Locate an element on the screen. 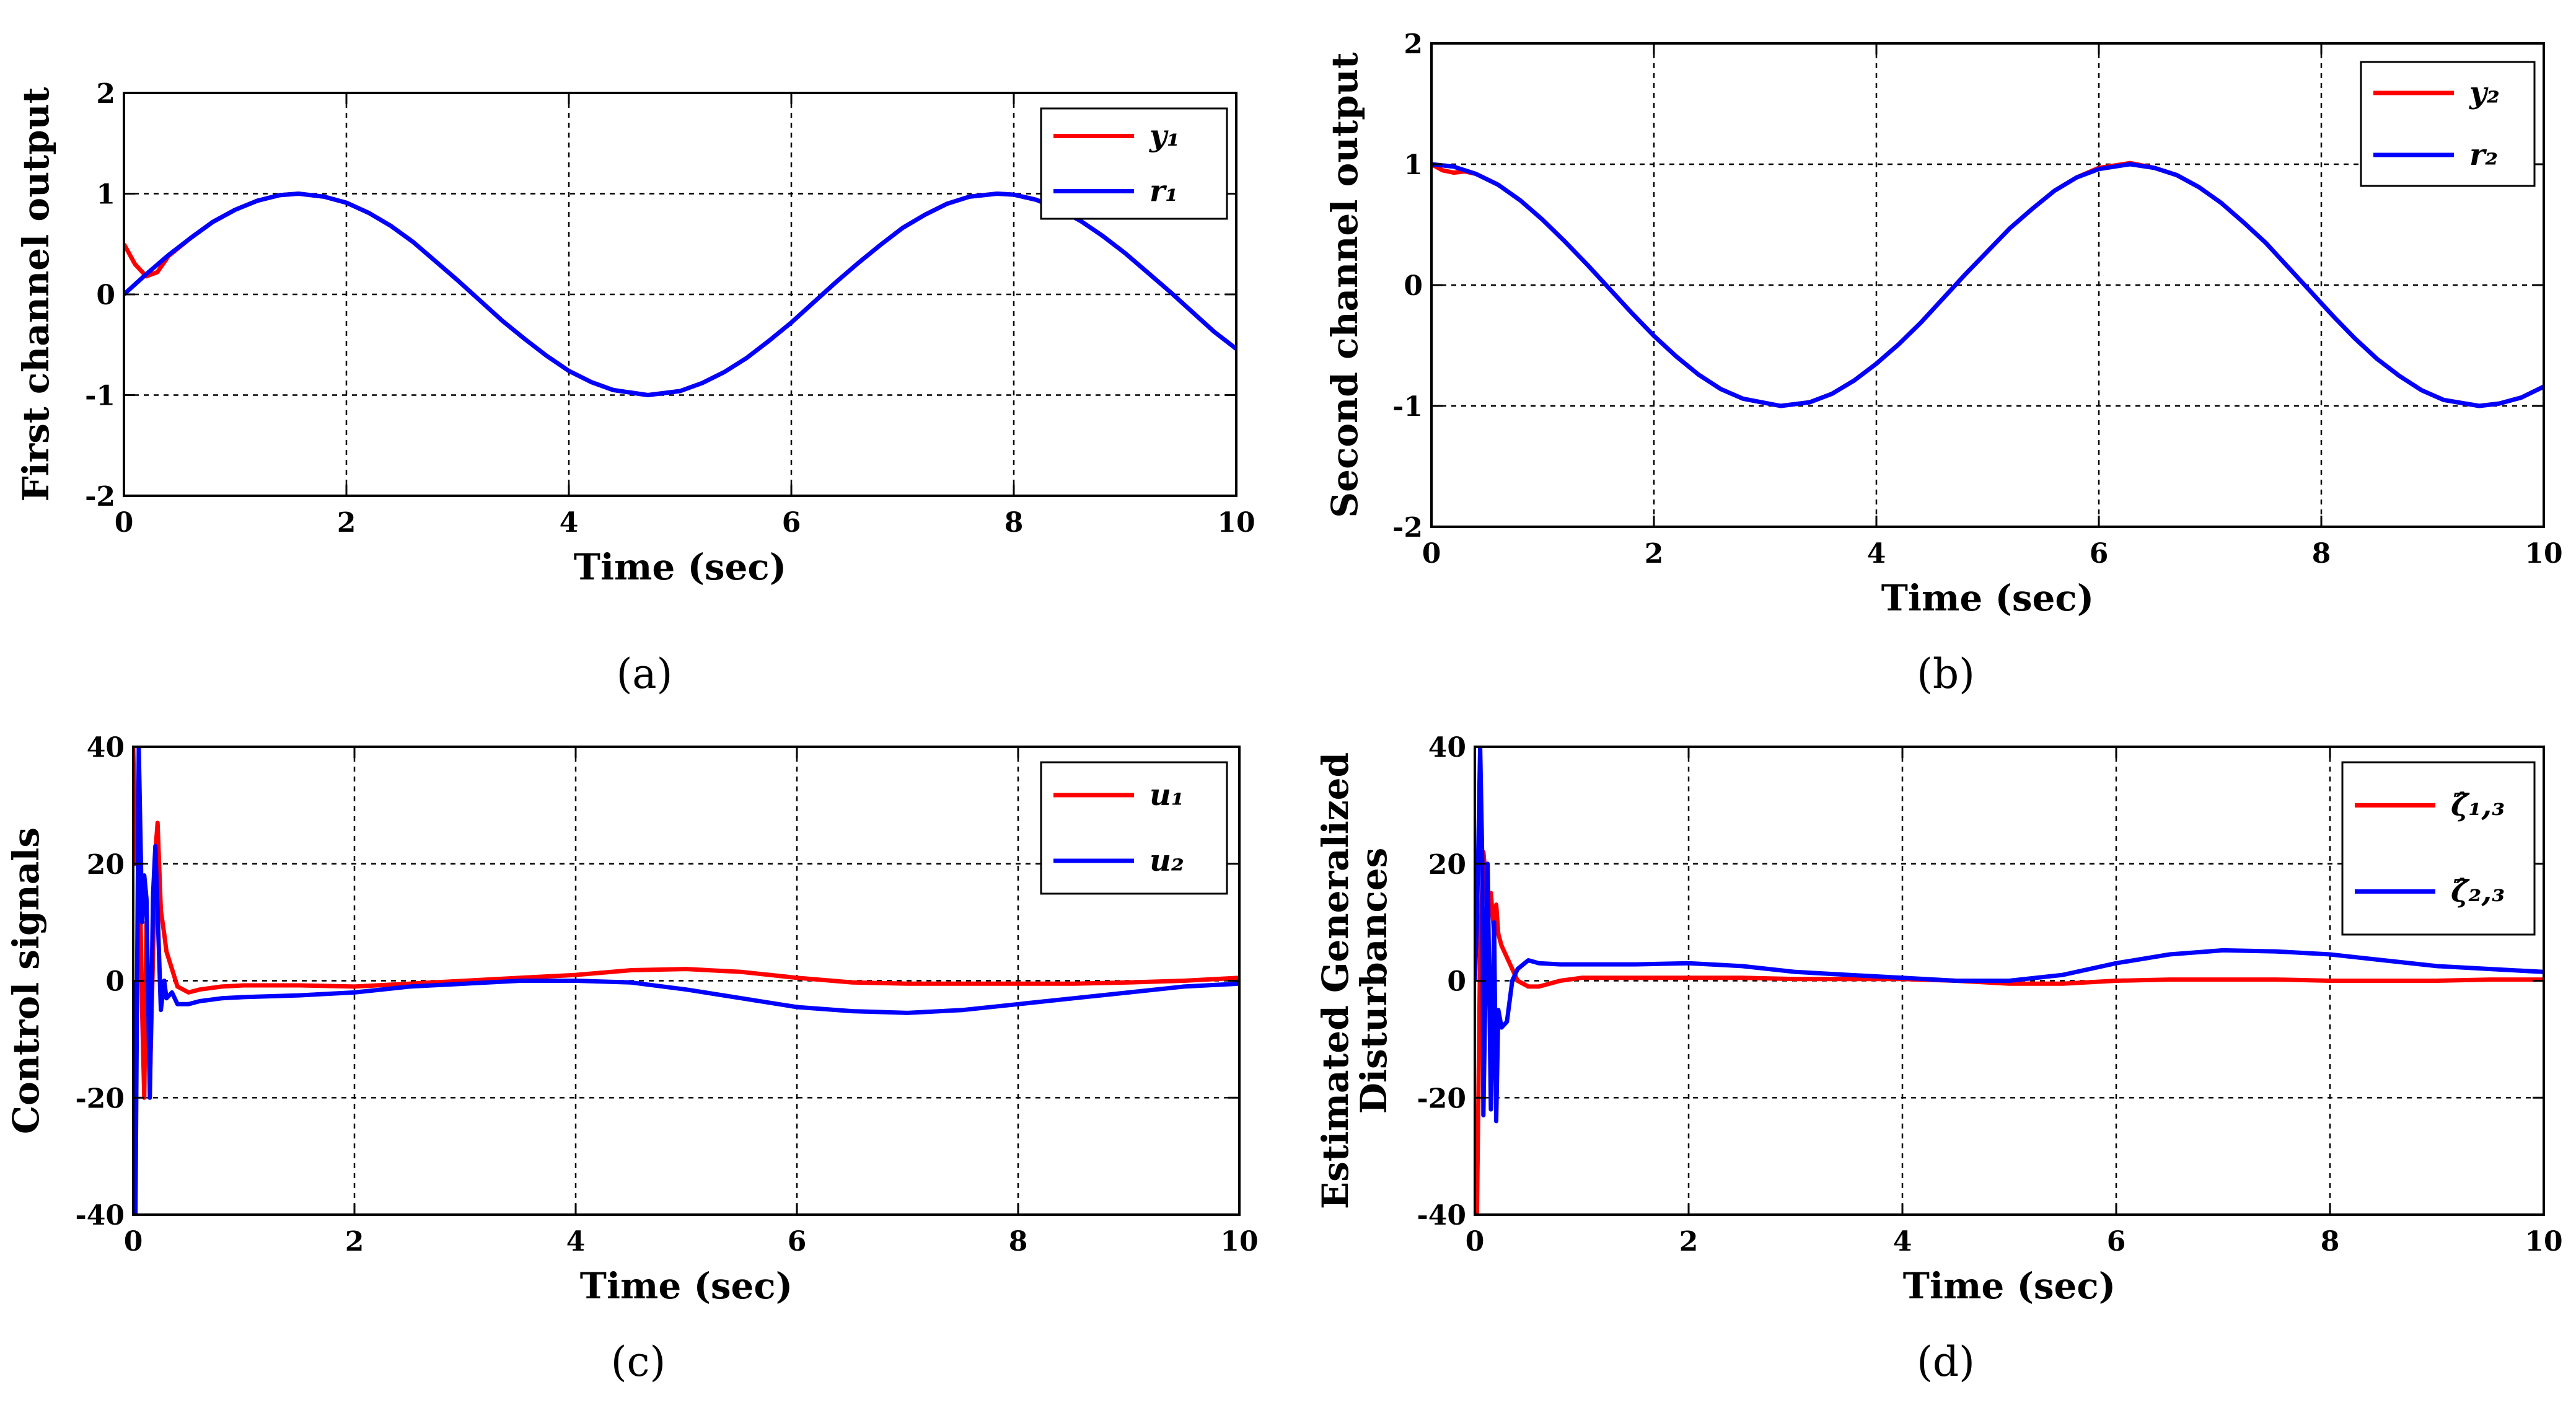 This screenshot has height=1413, width=2576. legend-label-2: r₂ is located at coordinates (2483, 155).